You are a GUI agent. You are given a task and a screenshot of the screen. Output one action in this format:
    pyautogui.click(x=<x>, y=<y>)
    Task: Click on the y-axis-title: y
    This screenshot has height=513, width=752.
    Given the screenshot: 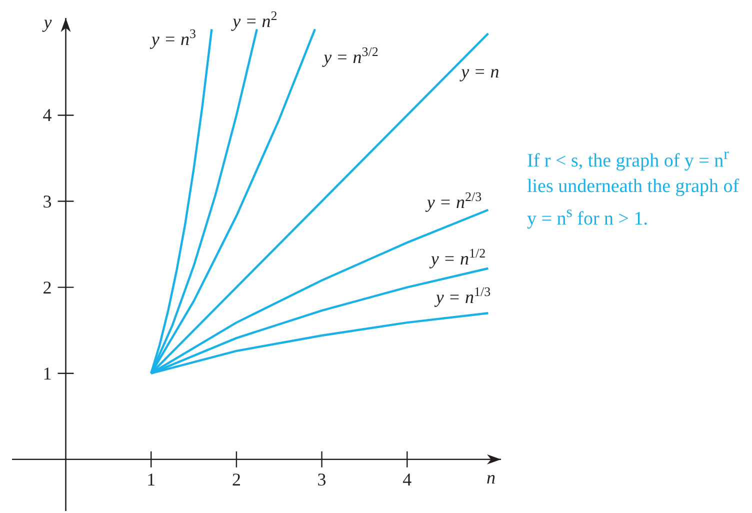 What is the action you would take?
    pyautogui.click(x=47, y=22)
    